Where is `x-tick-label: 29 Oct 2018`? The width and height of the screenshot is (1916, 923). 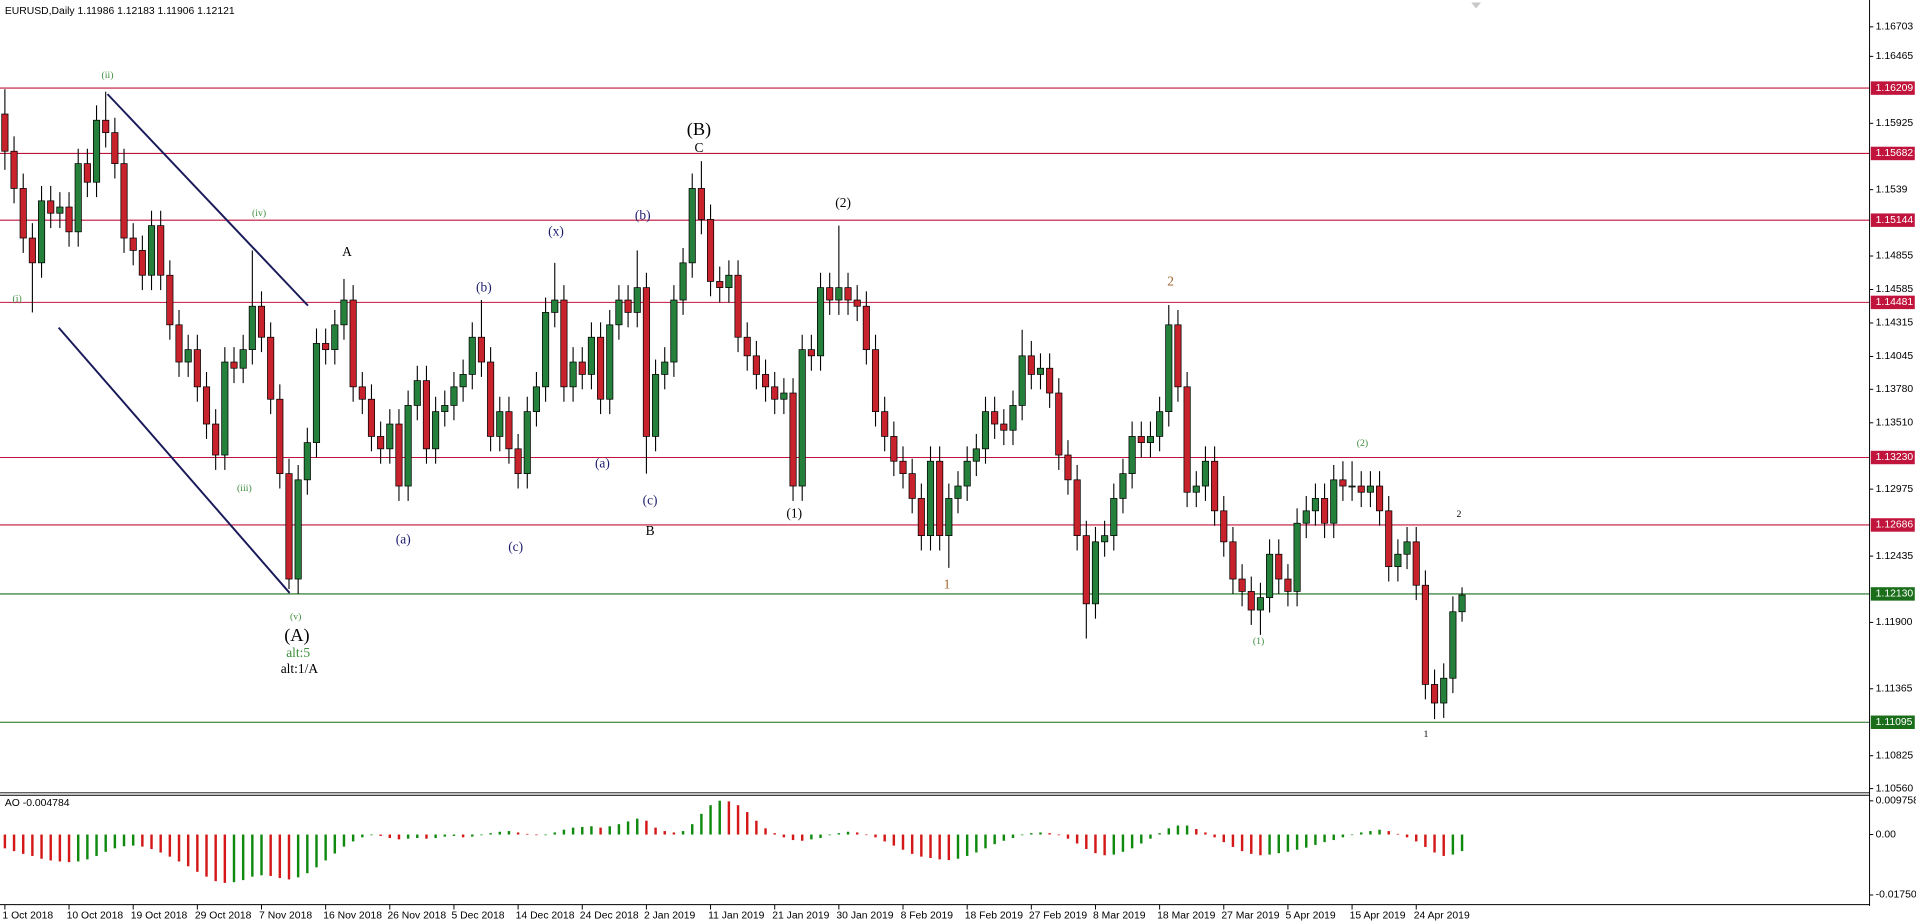
x-tick-label: 29 Oct 2018 is located at coordinates (223, 915).